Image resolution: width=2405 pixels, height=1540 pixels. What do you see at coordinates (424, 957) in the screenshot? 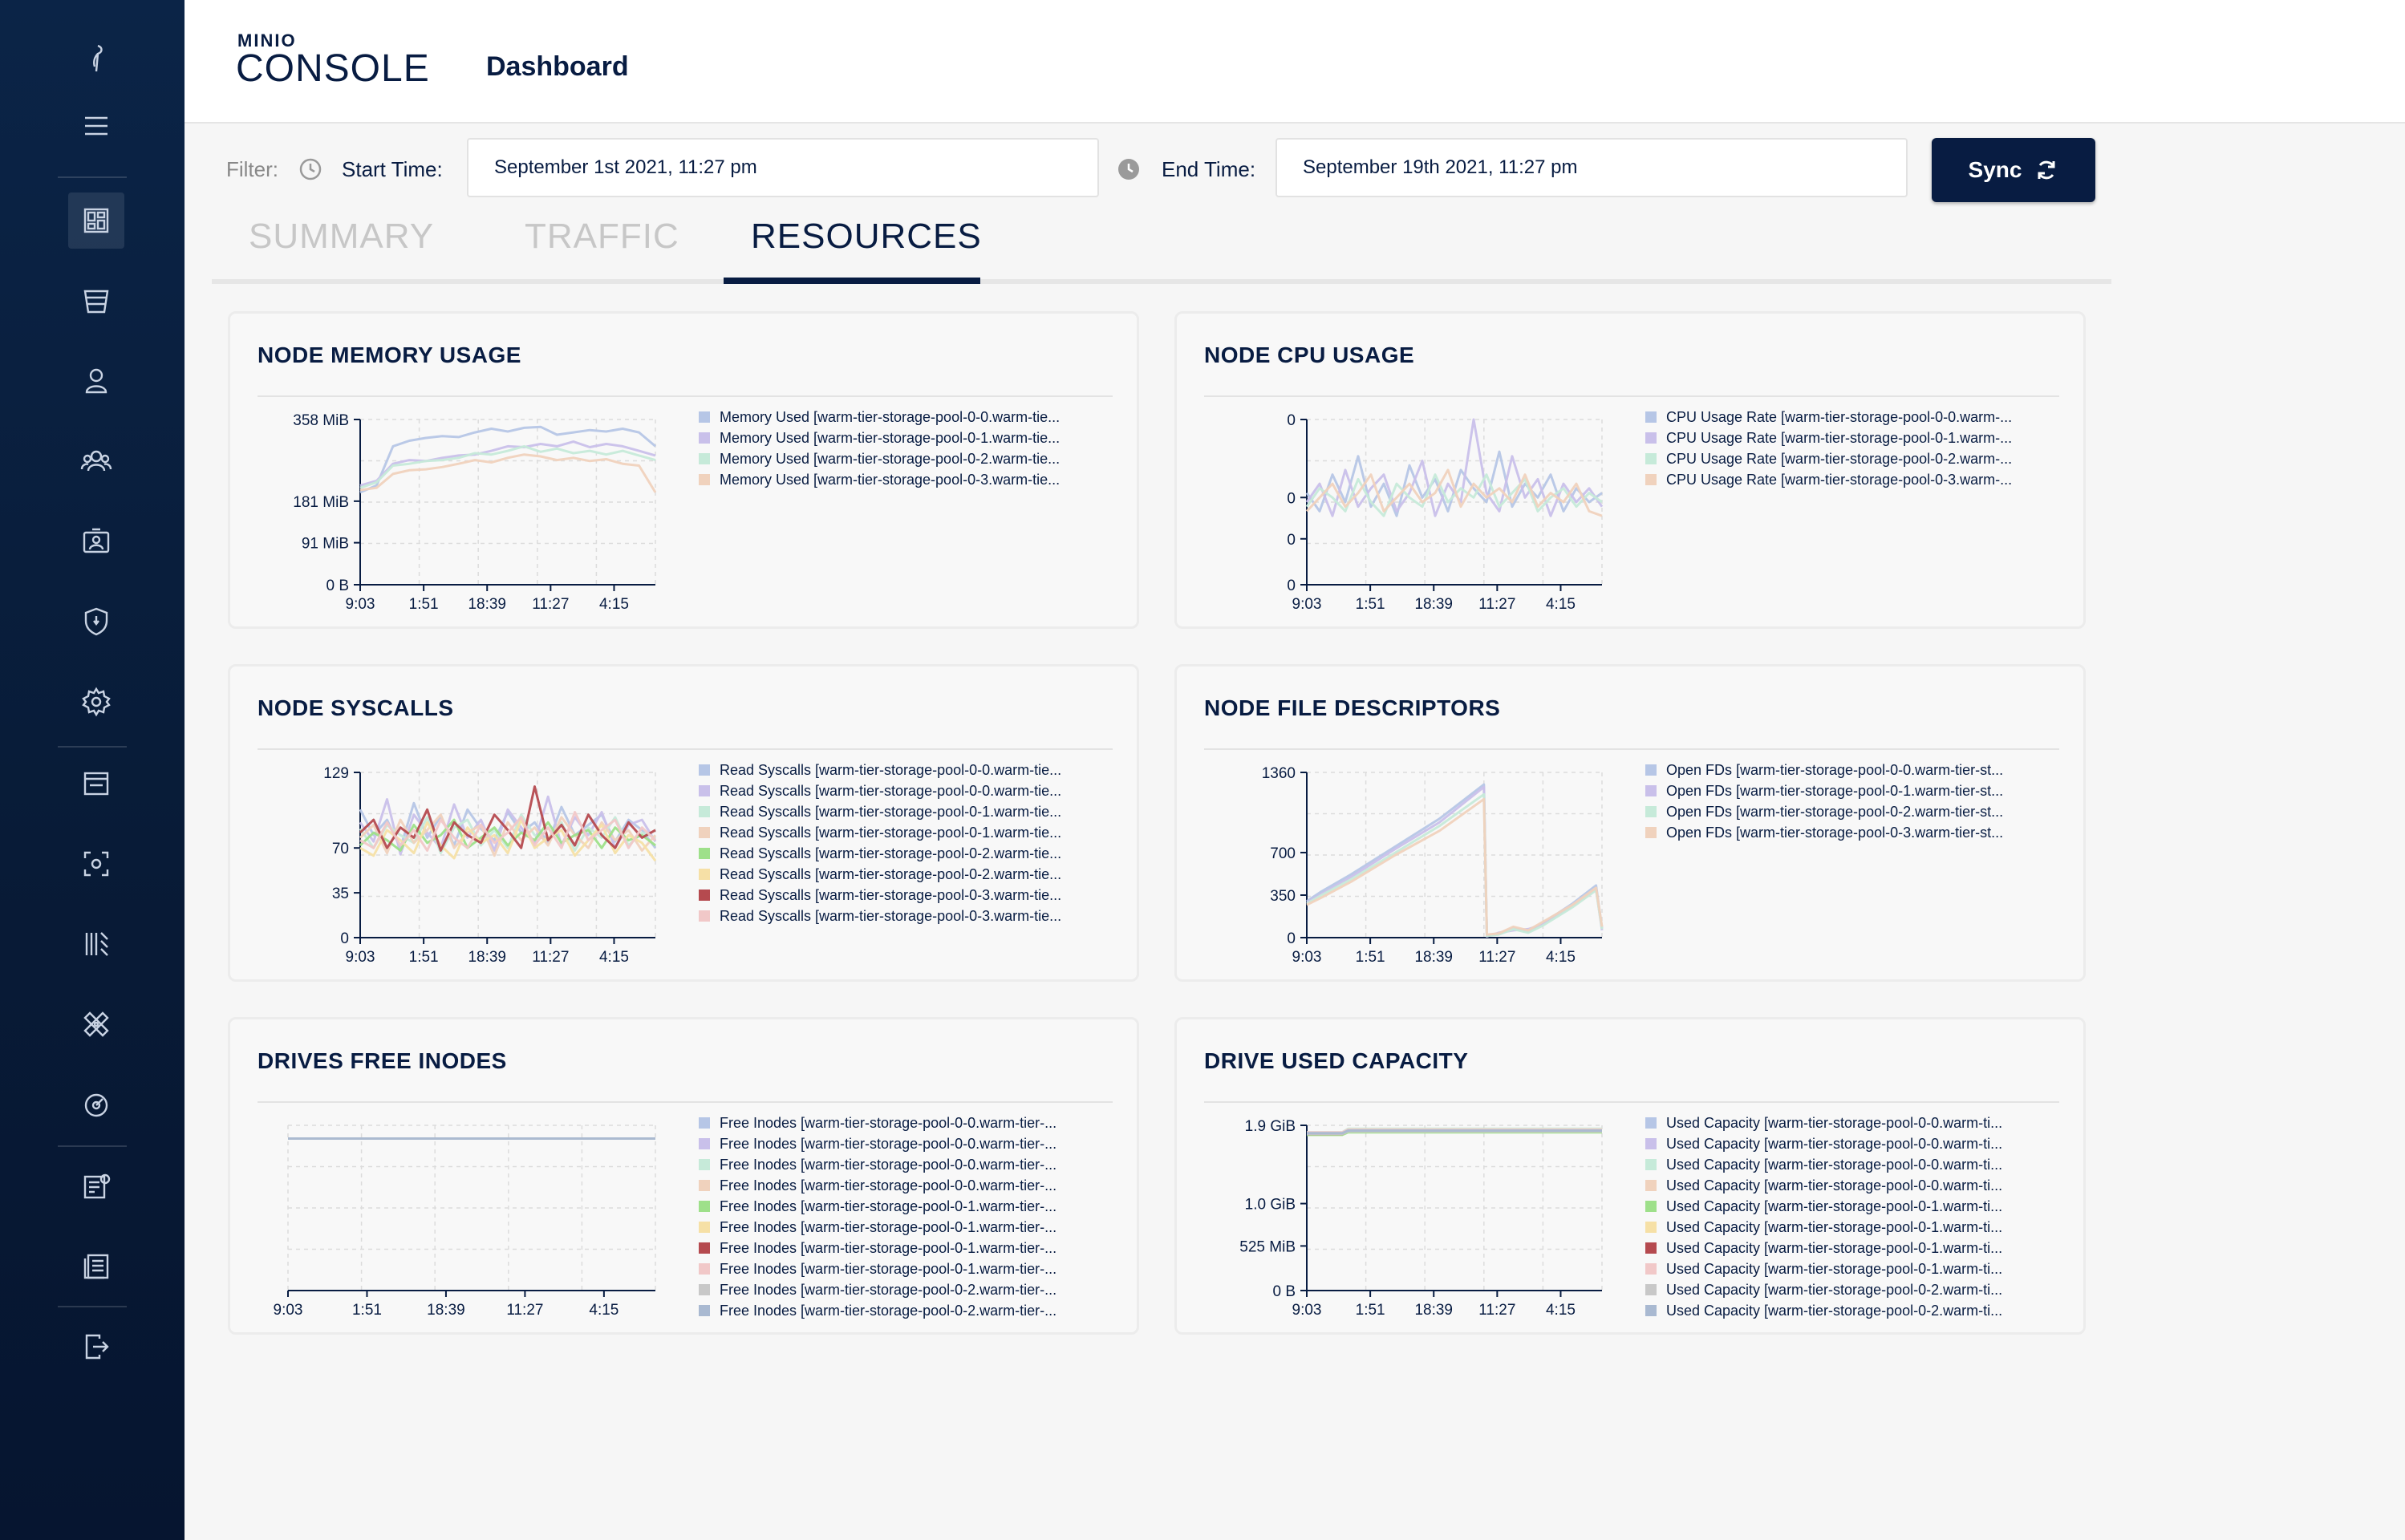
I see `x-tick-label: 1:51` at bounding box center [424, 957].